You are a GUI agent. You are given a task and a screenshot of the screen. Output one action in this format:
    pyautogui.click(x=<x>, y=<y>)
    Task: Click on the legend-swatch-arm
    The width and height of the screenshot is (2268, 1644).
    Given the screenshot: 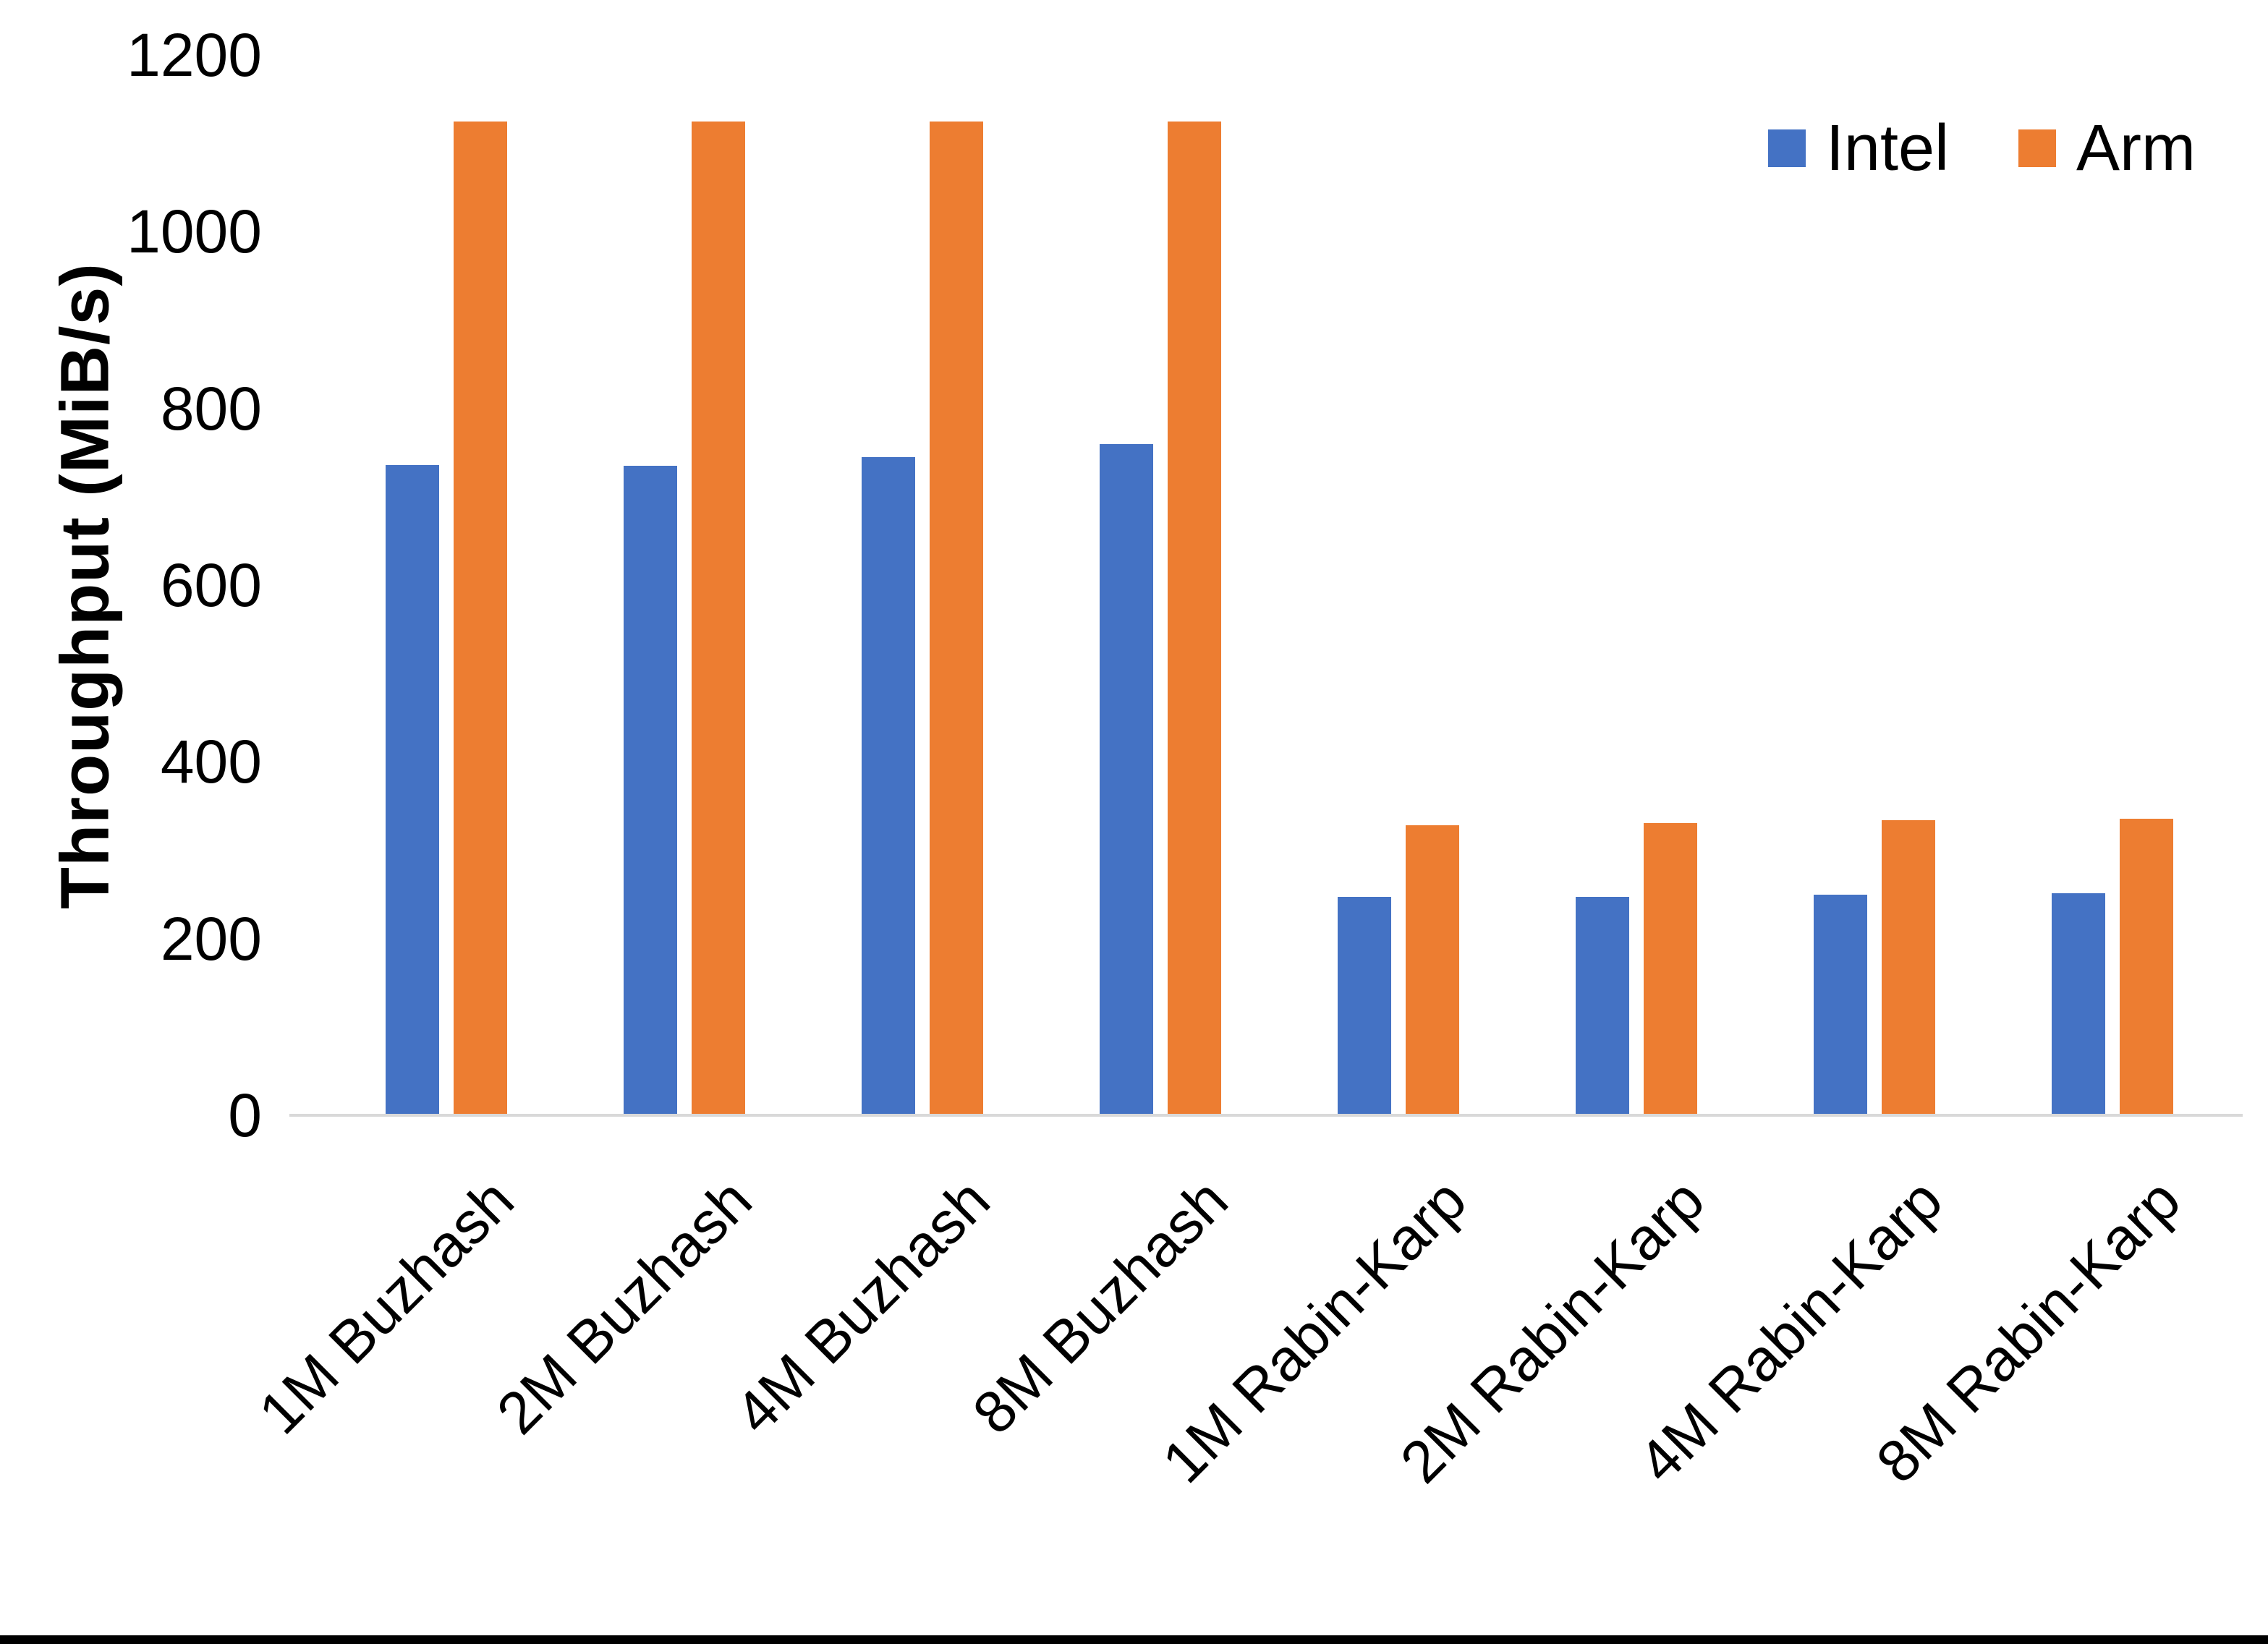 What is the action you would take?
    pyautogui.click(x=2038, y=148)
    